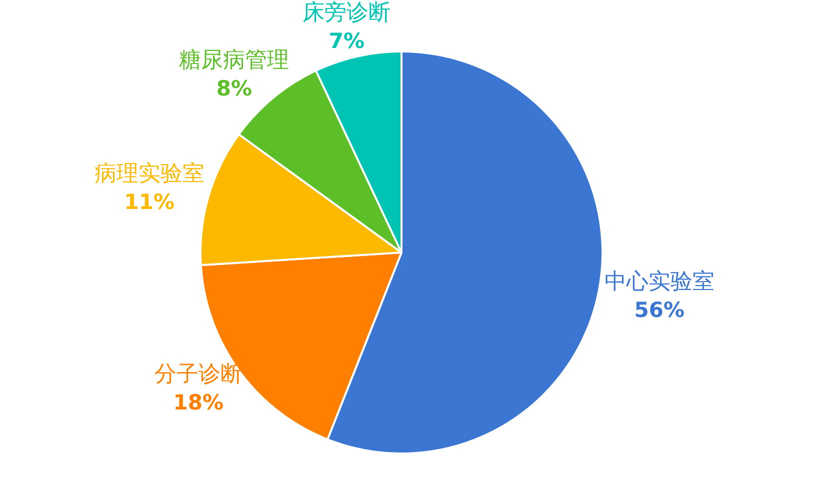 Image resolution: width=818 pixels, height=494 pixels. I want to click on data-label: 8%, so click(234, 88).